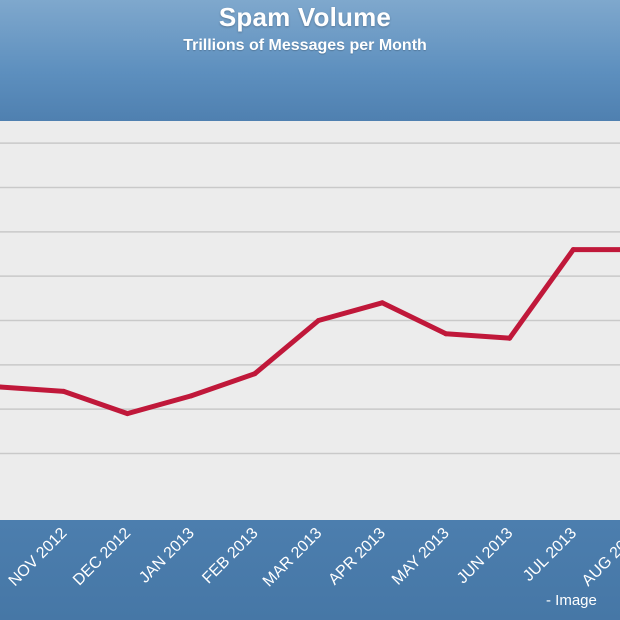 Image resolution: width=620 pixels, height=620 pixels. What do you see at coordinates (102, 557) in the screenshot?
I see `x-tick-label: DEC 2012` at bounding box center [102, 557].